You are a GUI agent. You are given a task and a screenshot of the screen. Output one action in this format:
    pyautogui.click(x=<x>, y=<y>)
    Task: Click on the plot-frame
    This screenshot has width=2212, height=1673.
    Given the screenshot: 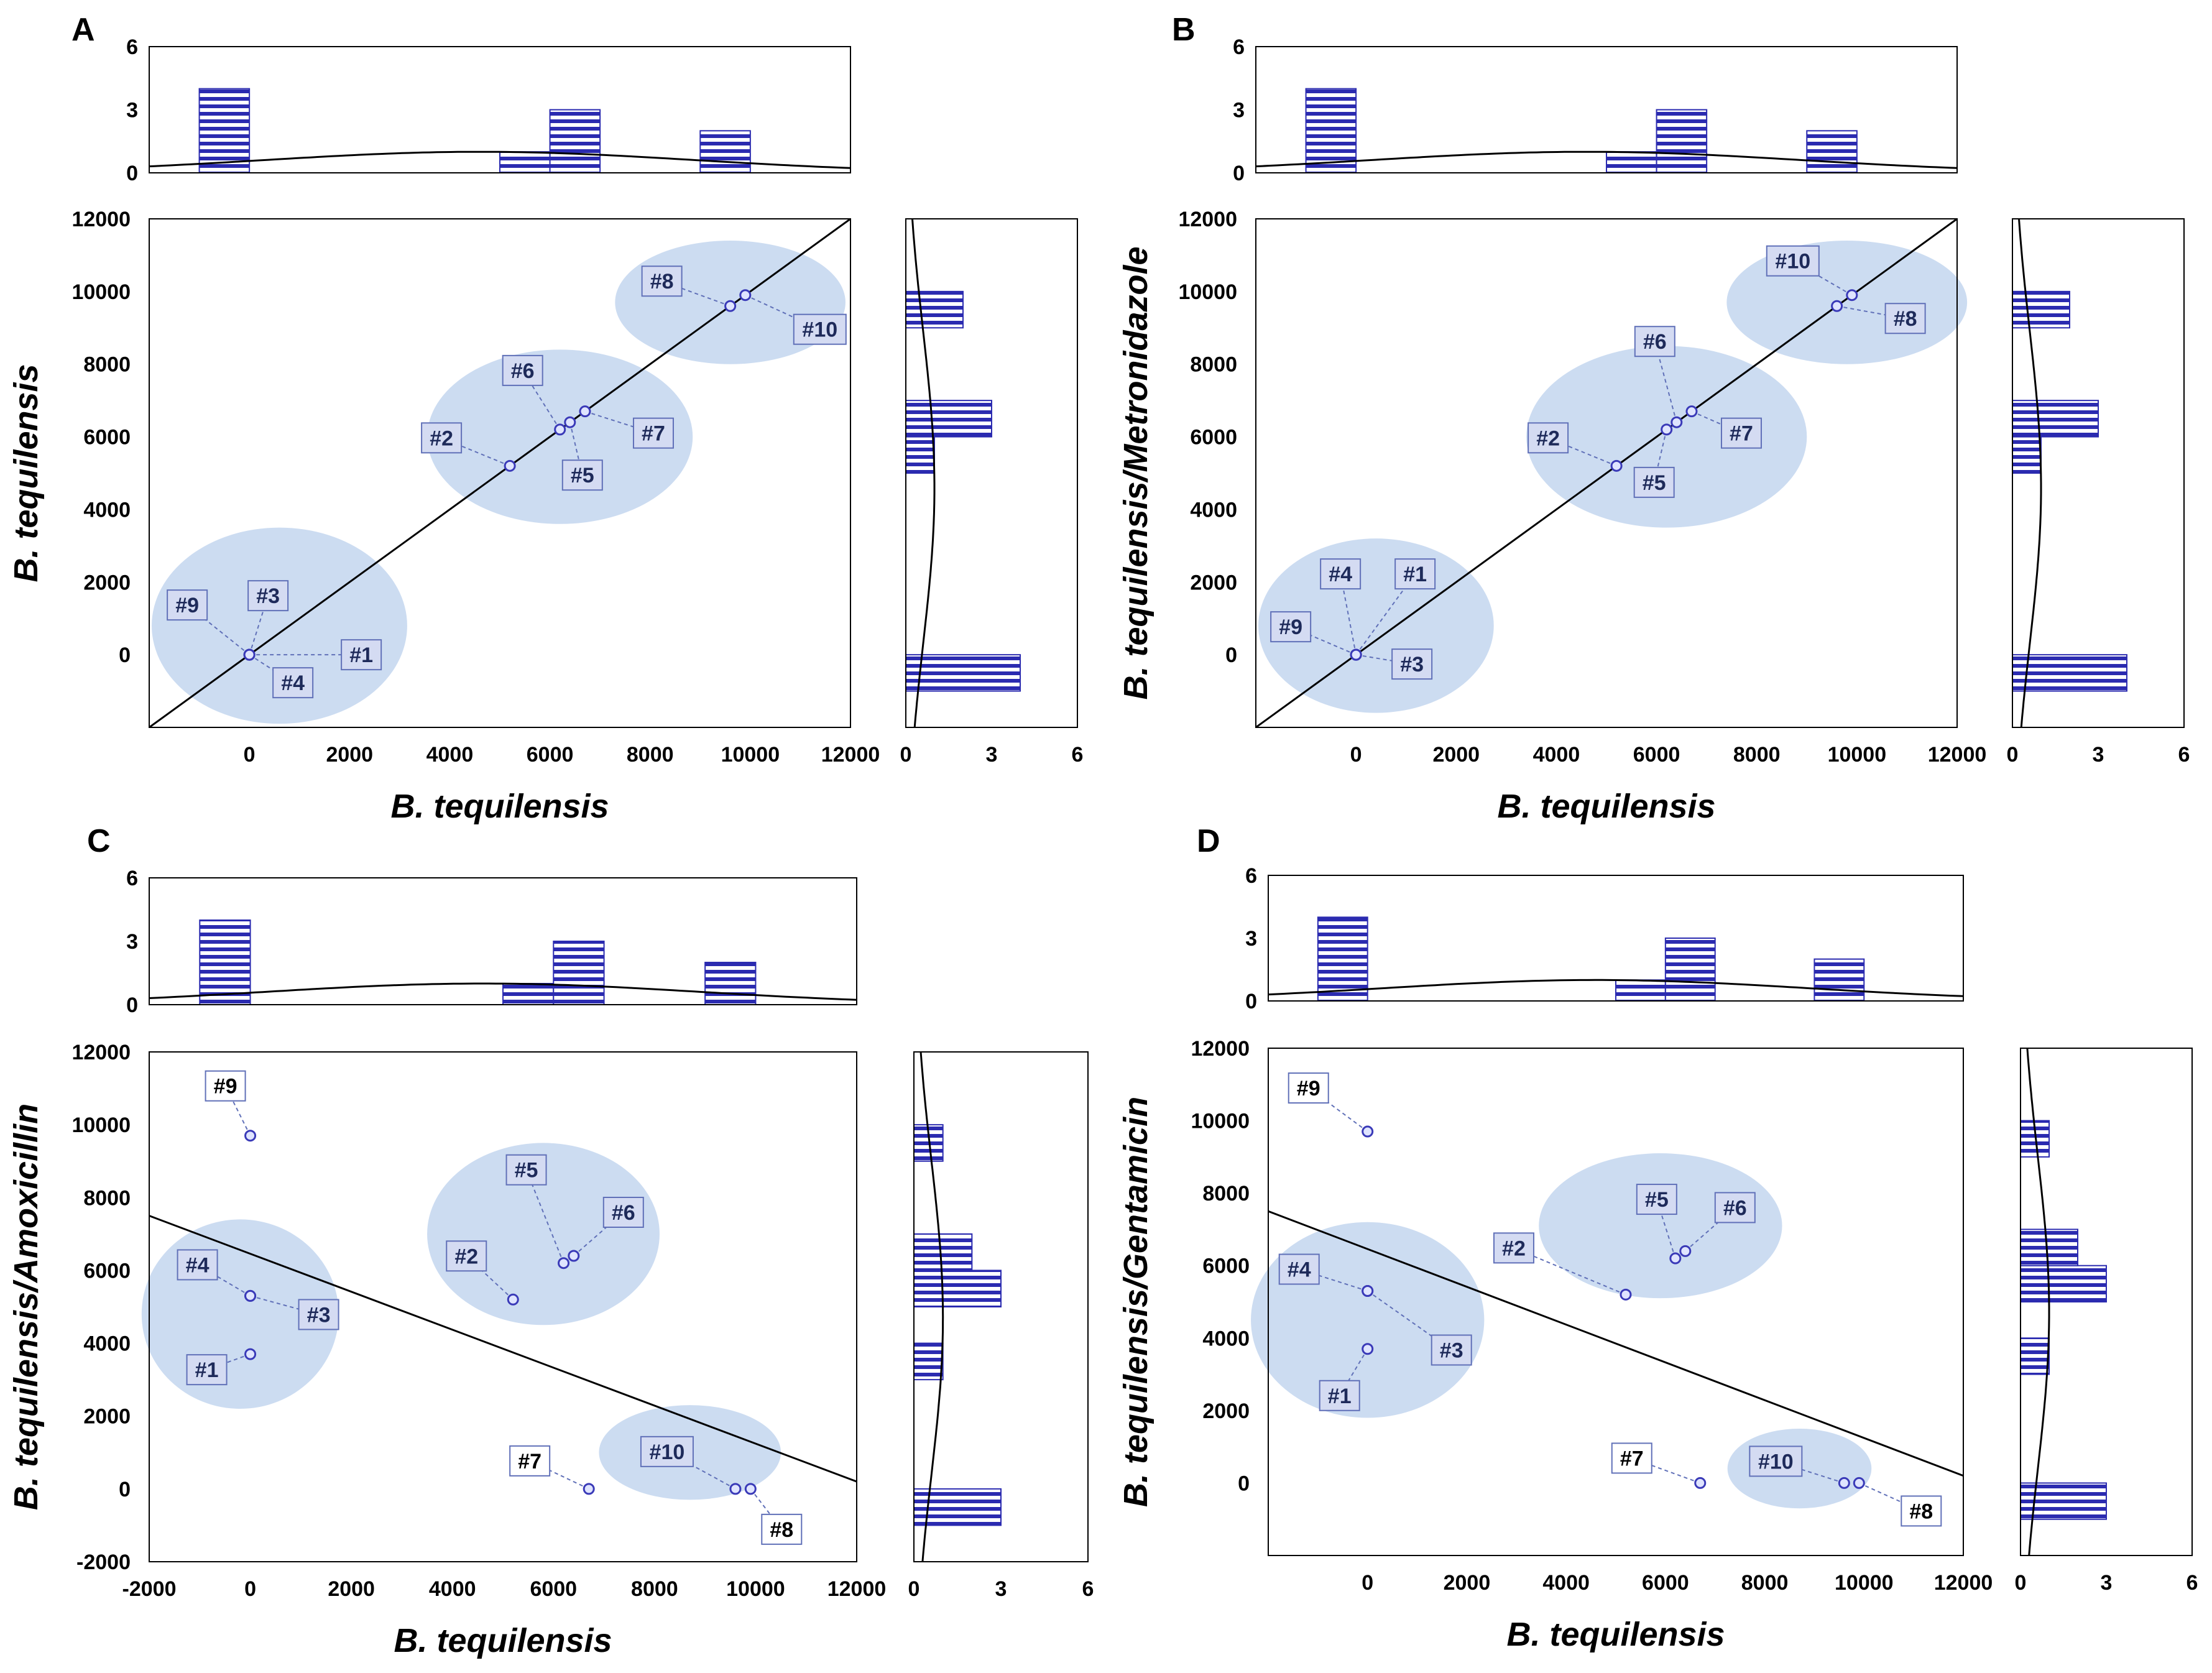 What is the action you would take?
    pyautogui.click(x=500, y=473)
    